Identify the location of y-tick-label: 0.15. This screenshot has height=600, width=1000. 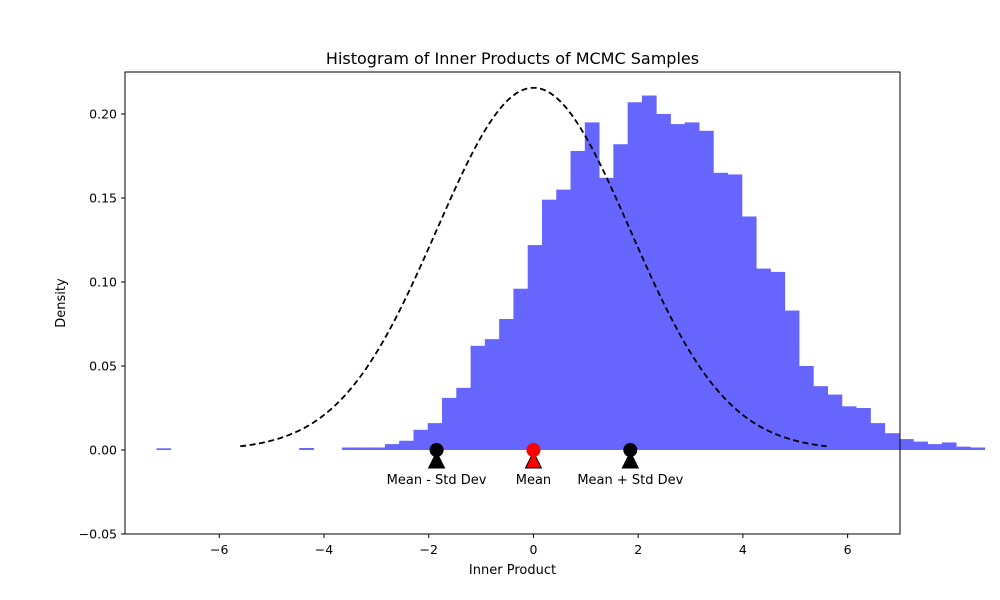
(103, 198).